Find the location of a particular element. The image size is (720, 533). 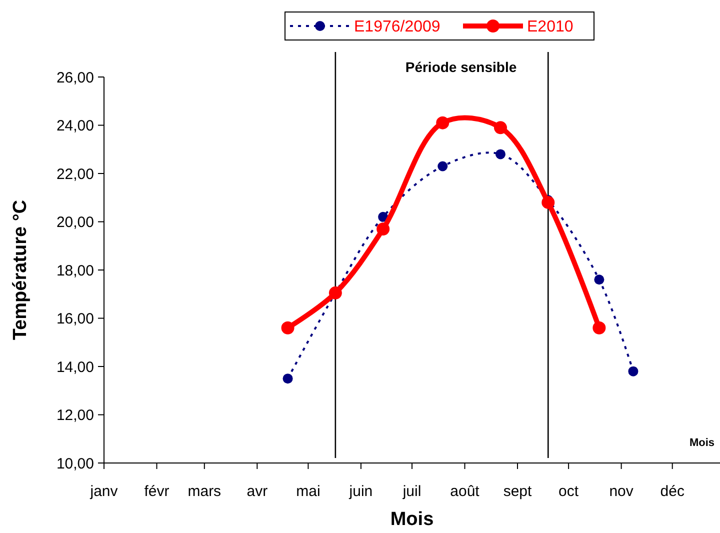

x-tick-label: juin is located at coordinates (360, 491).